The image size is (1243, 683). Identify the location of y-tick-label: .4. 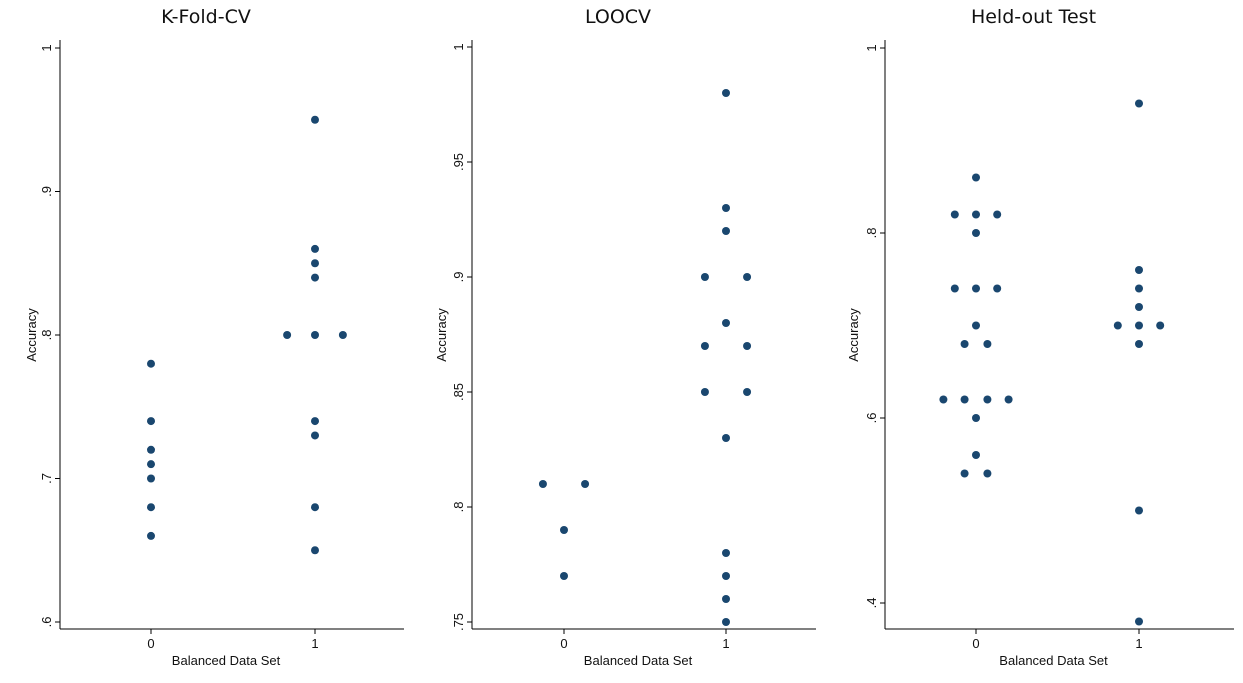
(871, 603).